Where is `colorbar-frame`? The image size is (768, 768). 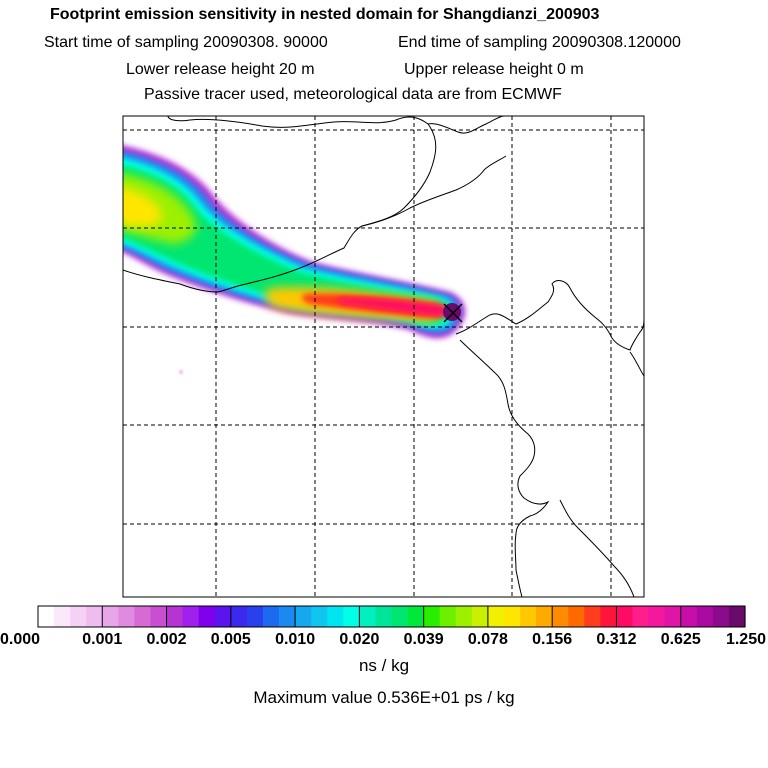
colorbar-frame is located at coordinates (391, 616).